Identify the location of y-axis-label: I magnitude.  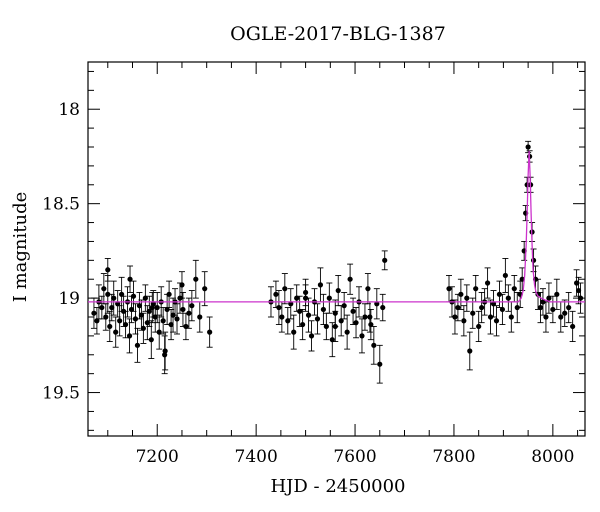
(20, 247).